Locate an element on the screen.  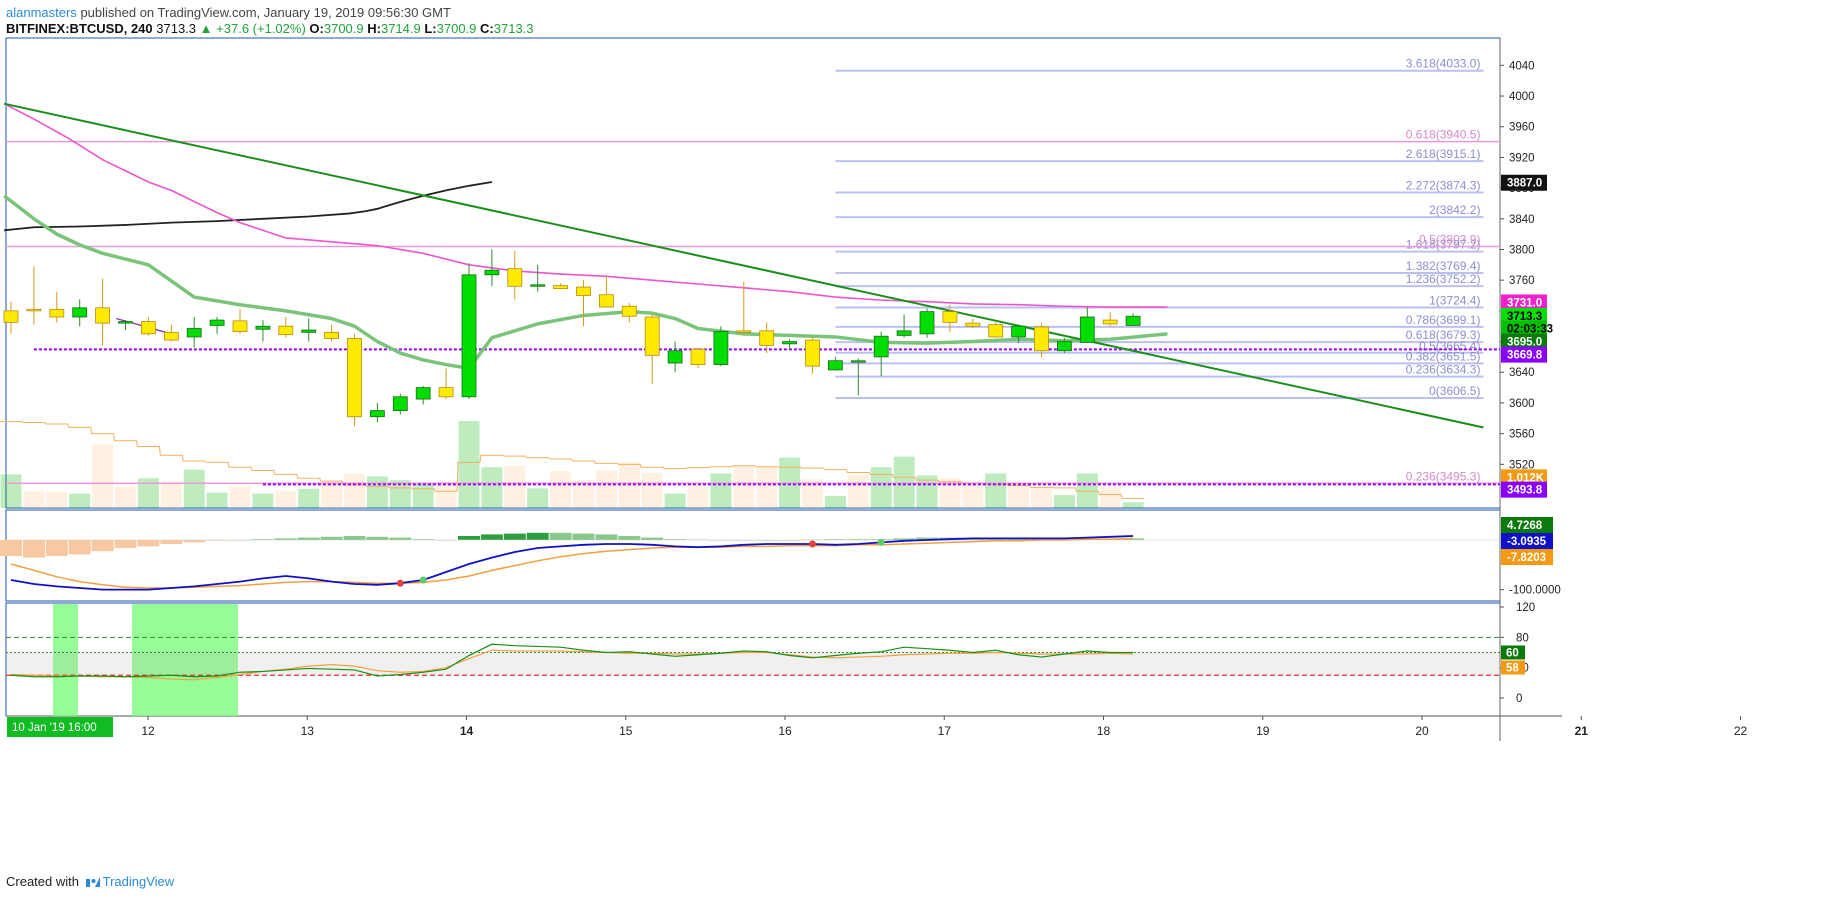
price-axis-badge-text: 3713.3 is located at coordinates (1524, 317).